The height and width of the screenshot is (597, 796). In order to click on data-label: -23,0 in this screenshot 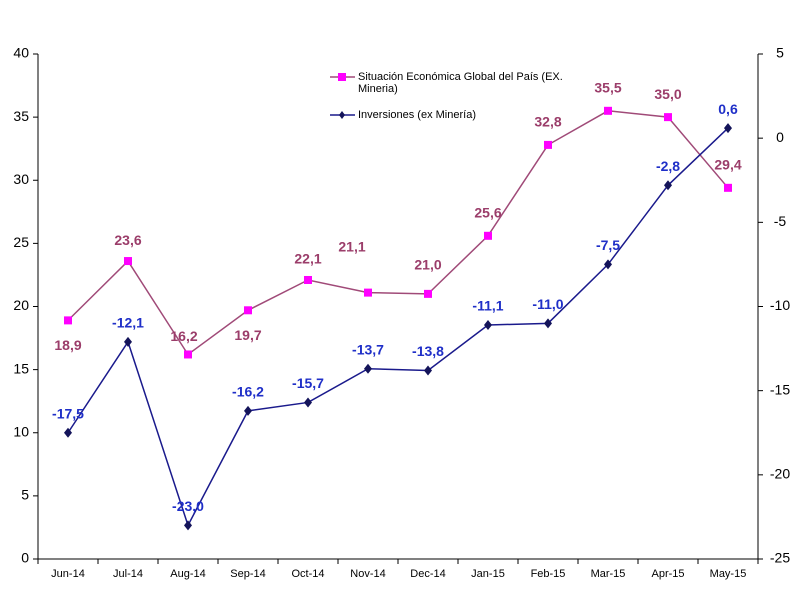, I will do `click(188, 506)`.